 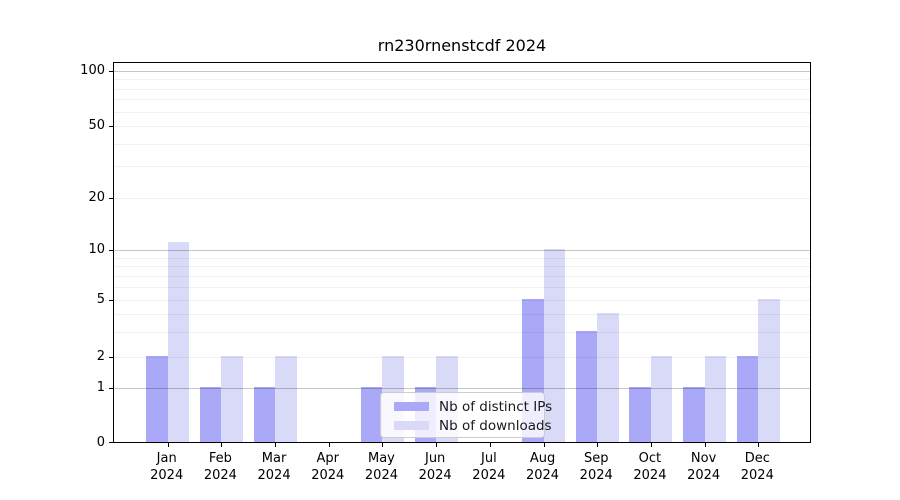 I want to click on x-tick-label-jan: Jan 2024, so click(x=167, y=467).